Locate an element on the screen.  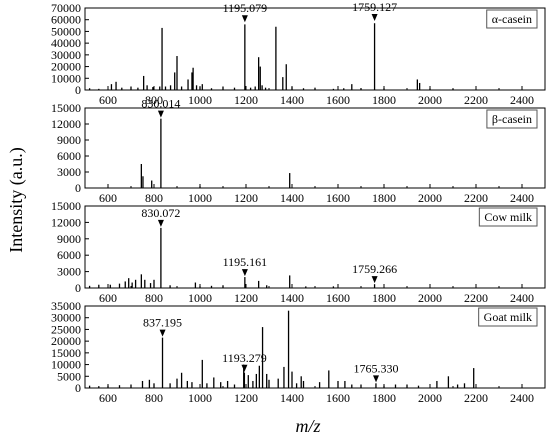
peak-label: 1193.279 is located at coordinates (244, 358).